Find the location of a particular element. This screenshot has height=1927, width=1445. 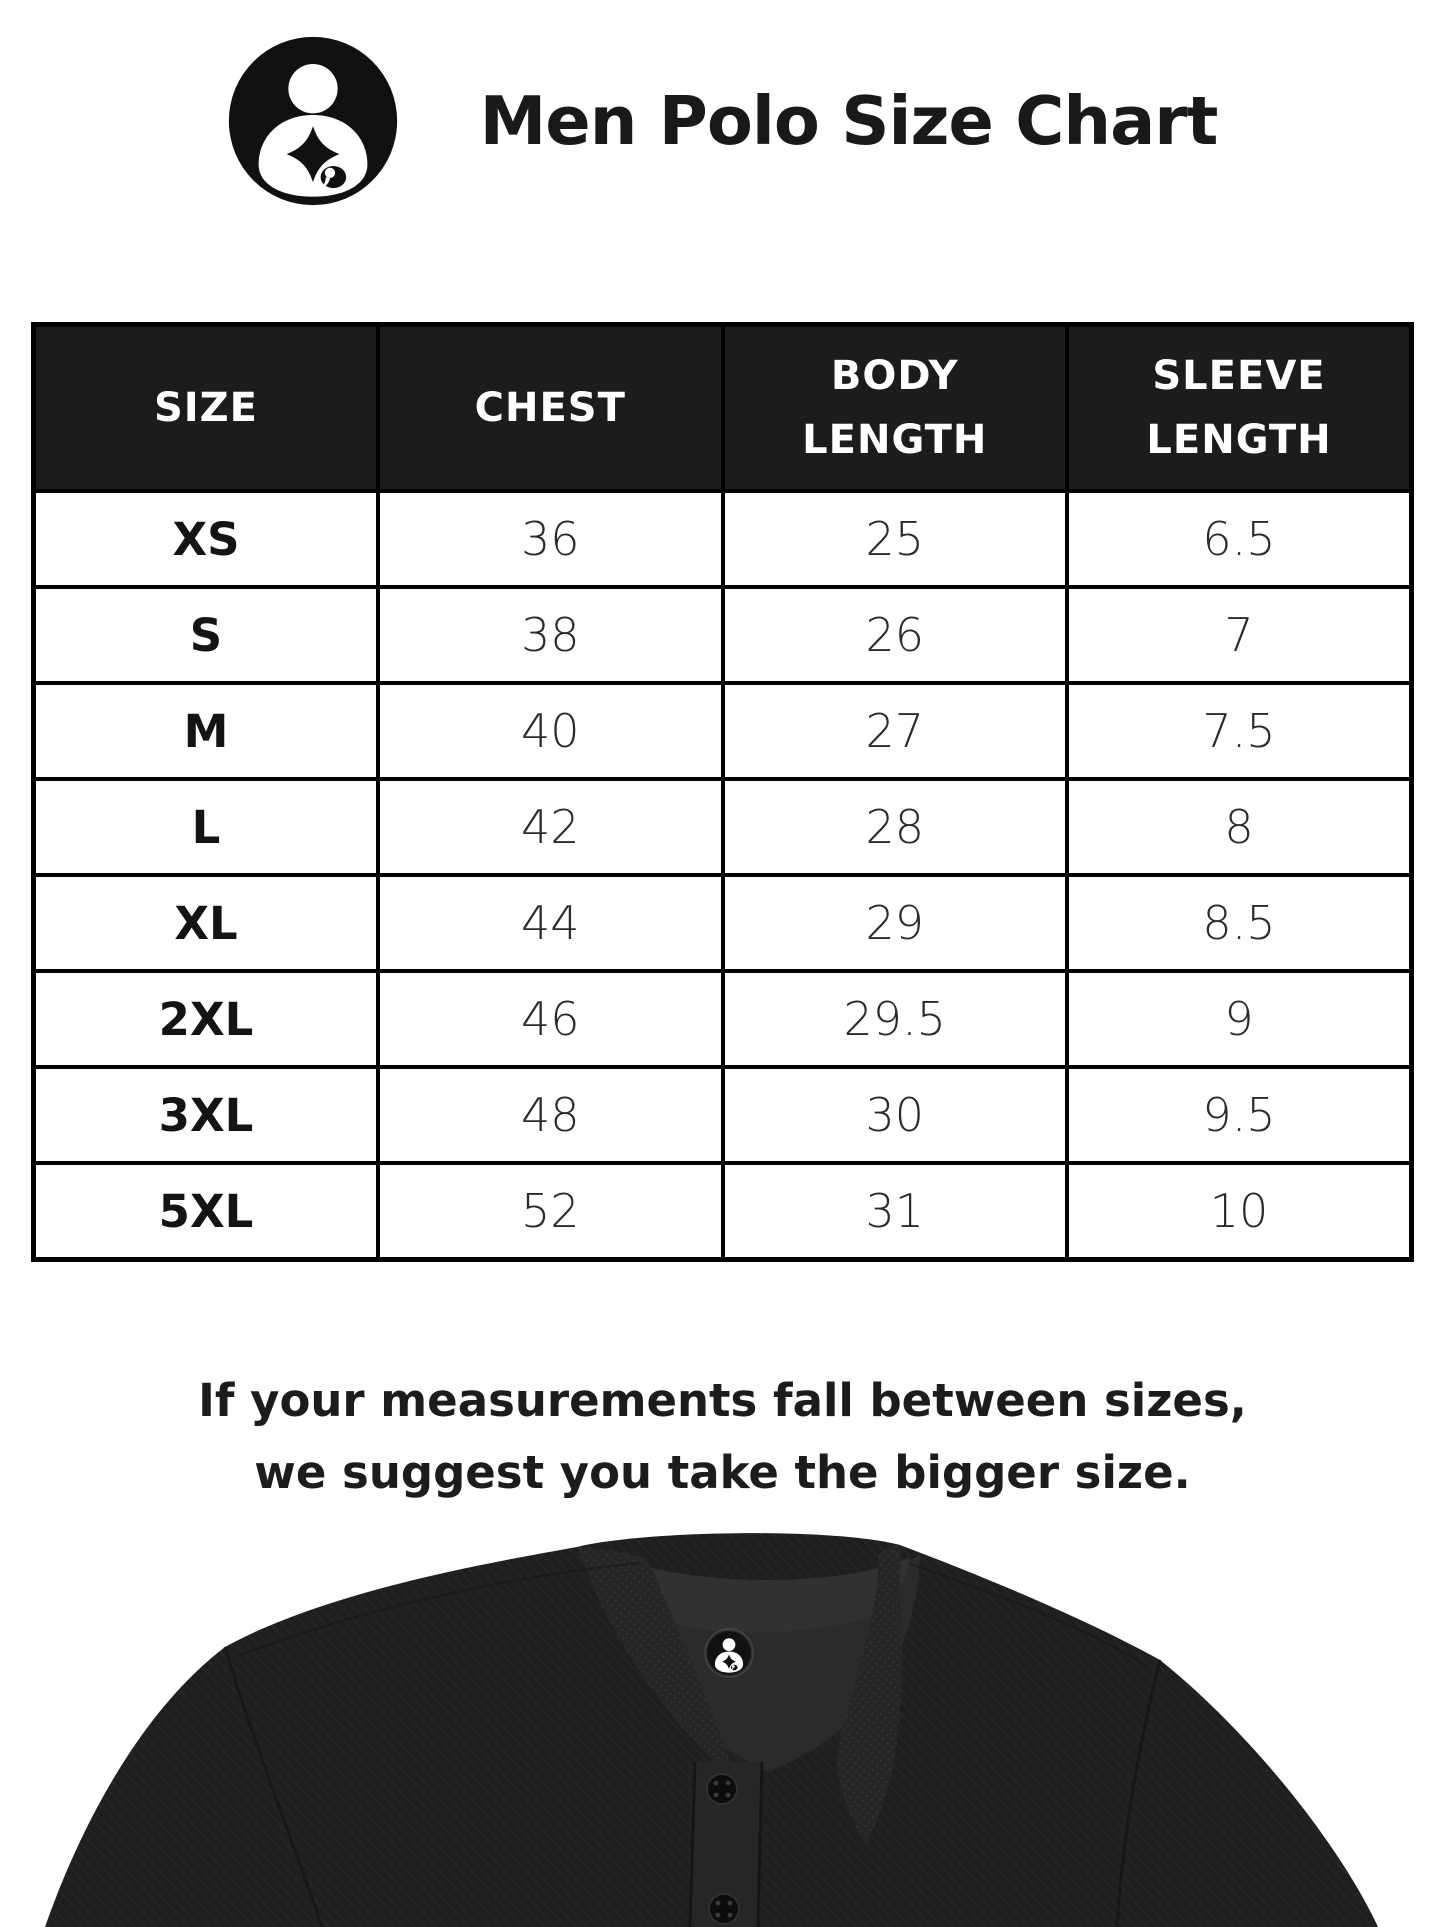

chest-cell: 40 is located at coordinates (550, 731).